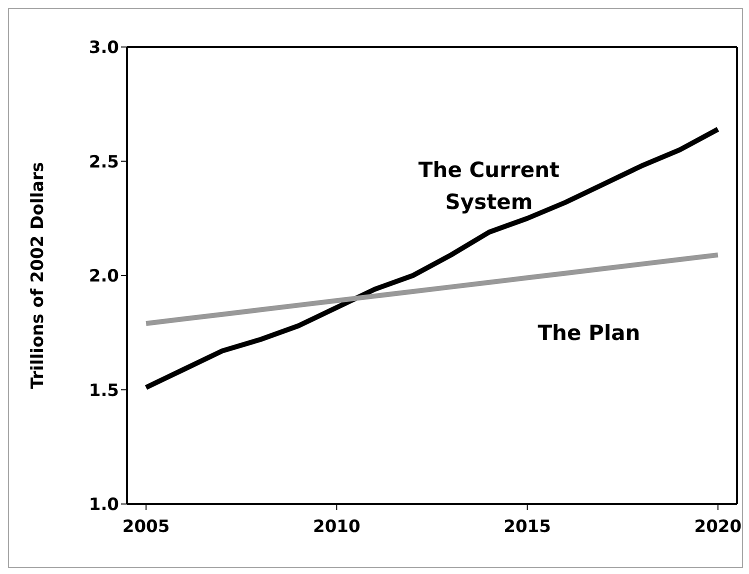 The image size is (749, 574). Describe the element at coordinates (146, 527) in the screenshot. I see `x-tick-label: 2005` at that location.